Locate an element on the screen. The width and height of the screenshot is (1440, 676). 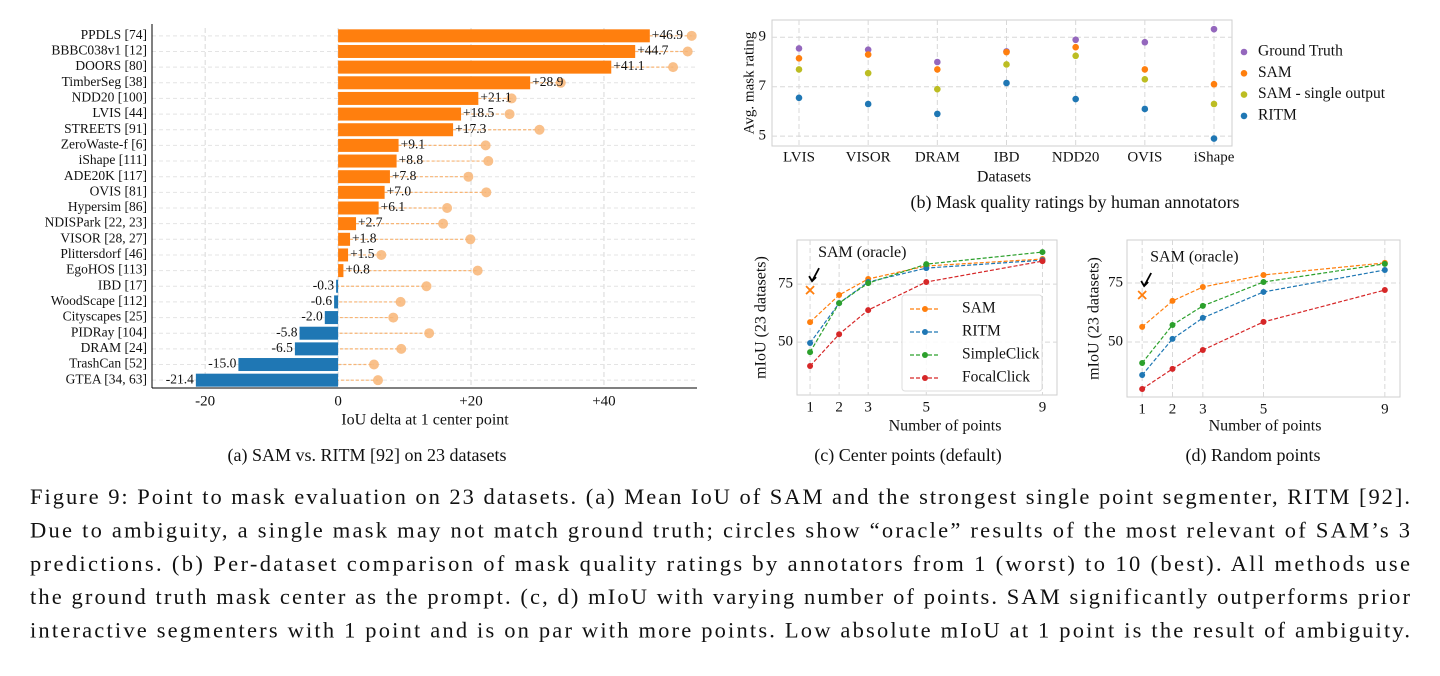
x-tick-label: iShape is located at coordinates (1214, 157).